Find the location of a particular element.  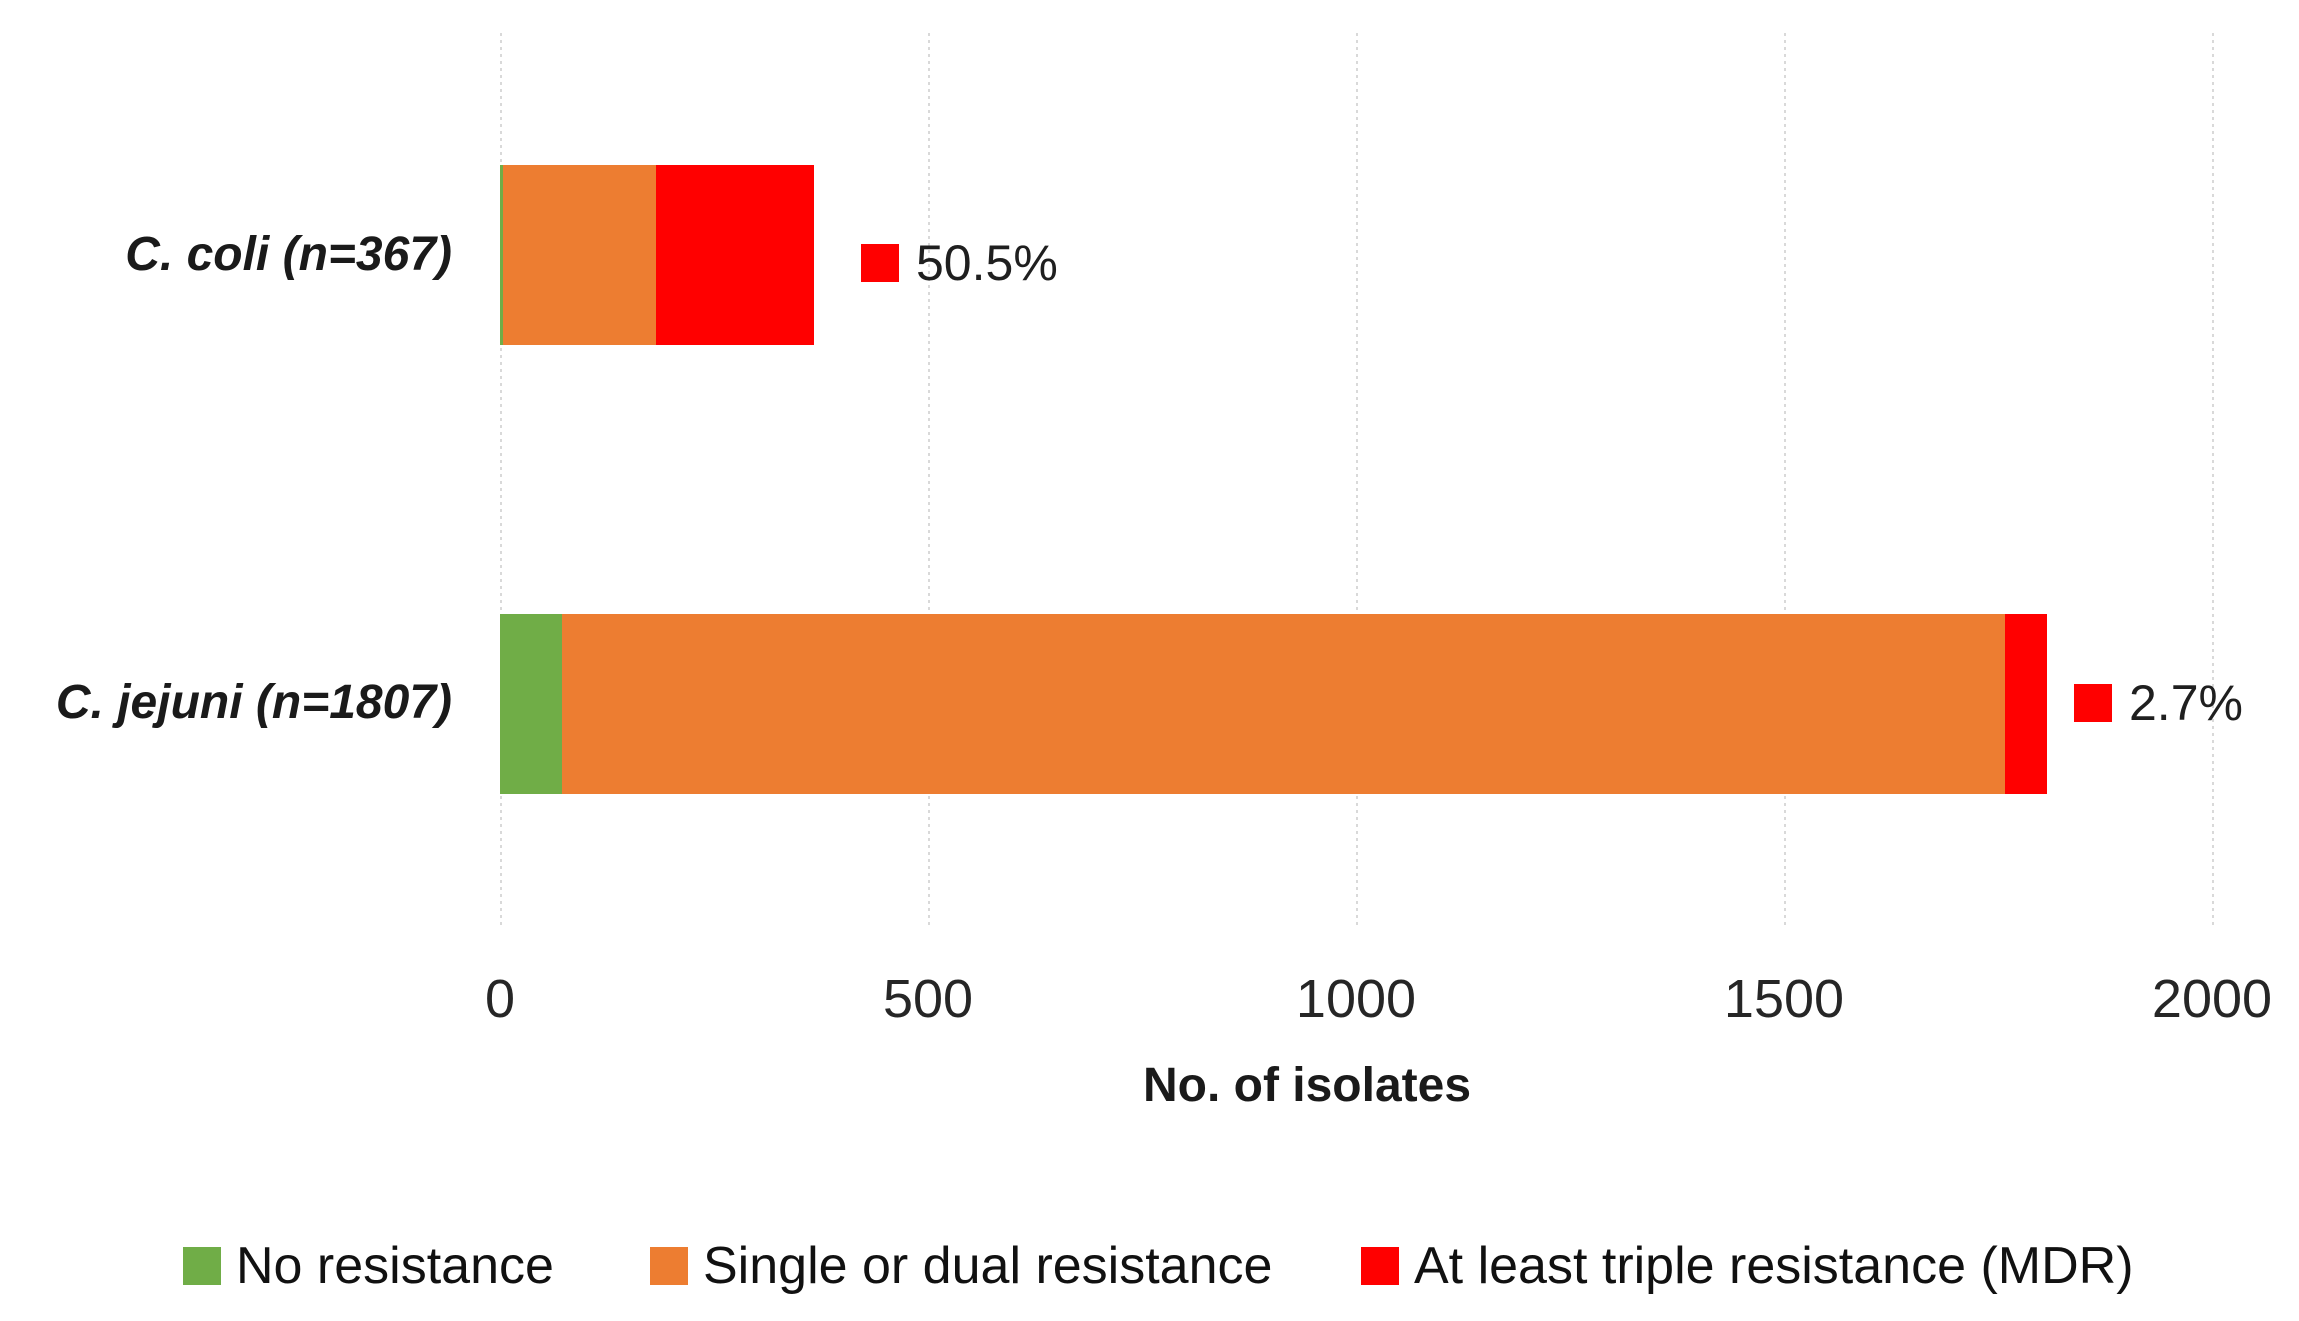

x-tick-label-500: 500 is located at coordinates (928, 999).